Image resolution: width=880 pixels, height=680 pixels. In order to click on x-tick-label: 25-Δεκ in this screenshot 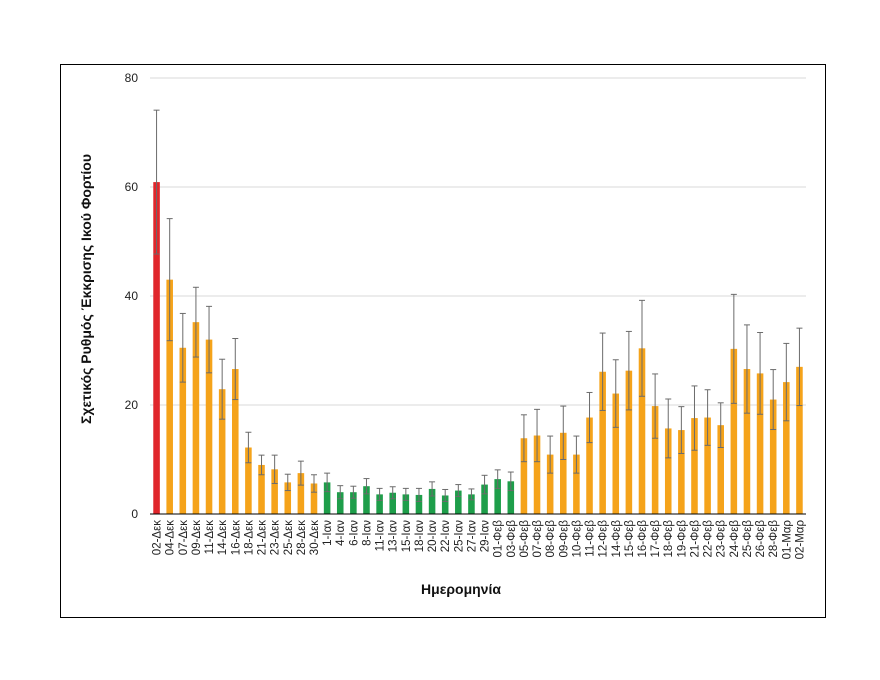, I will do `click(289, 537)`.